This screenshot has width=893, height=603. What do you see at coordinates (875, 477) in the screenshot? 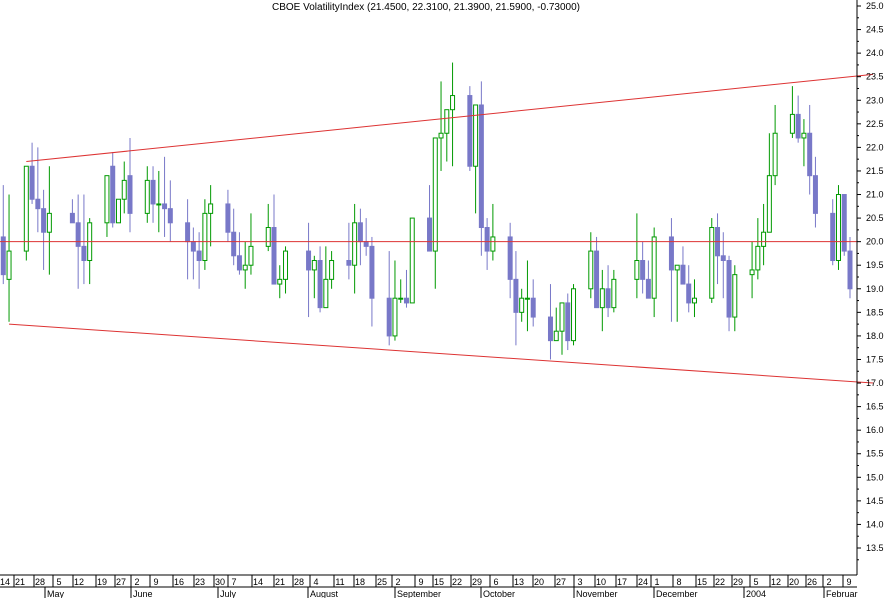
I see `y-tick-label: 15.0` at bounding box center [875, 477].